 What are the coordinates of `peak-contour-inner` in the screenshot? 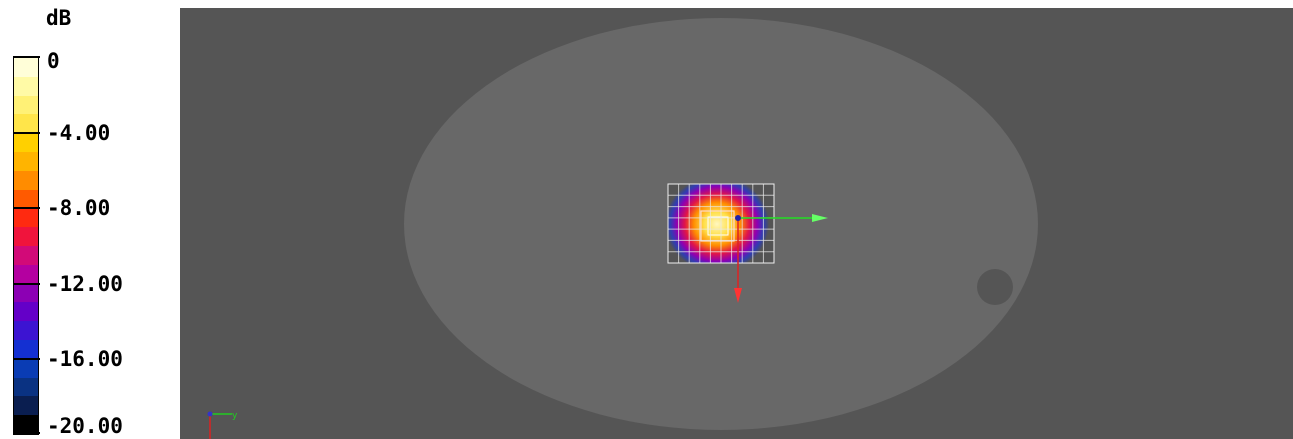 It's located at (718, 226).